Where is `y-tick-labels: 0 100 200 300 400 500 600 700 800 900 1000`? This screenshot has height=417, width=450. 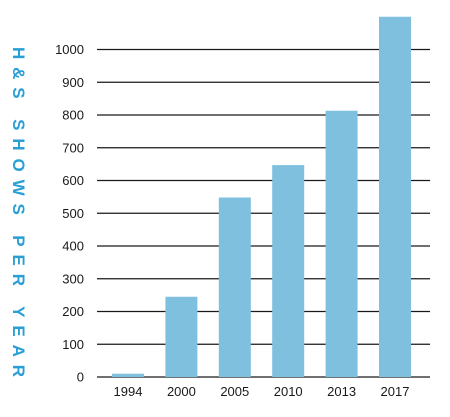 y-tick-labels: 0 100 200 300 400 500 600 700 800 900 1000 is located at coordinates (69, 213).